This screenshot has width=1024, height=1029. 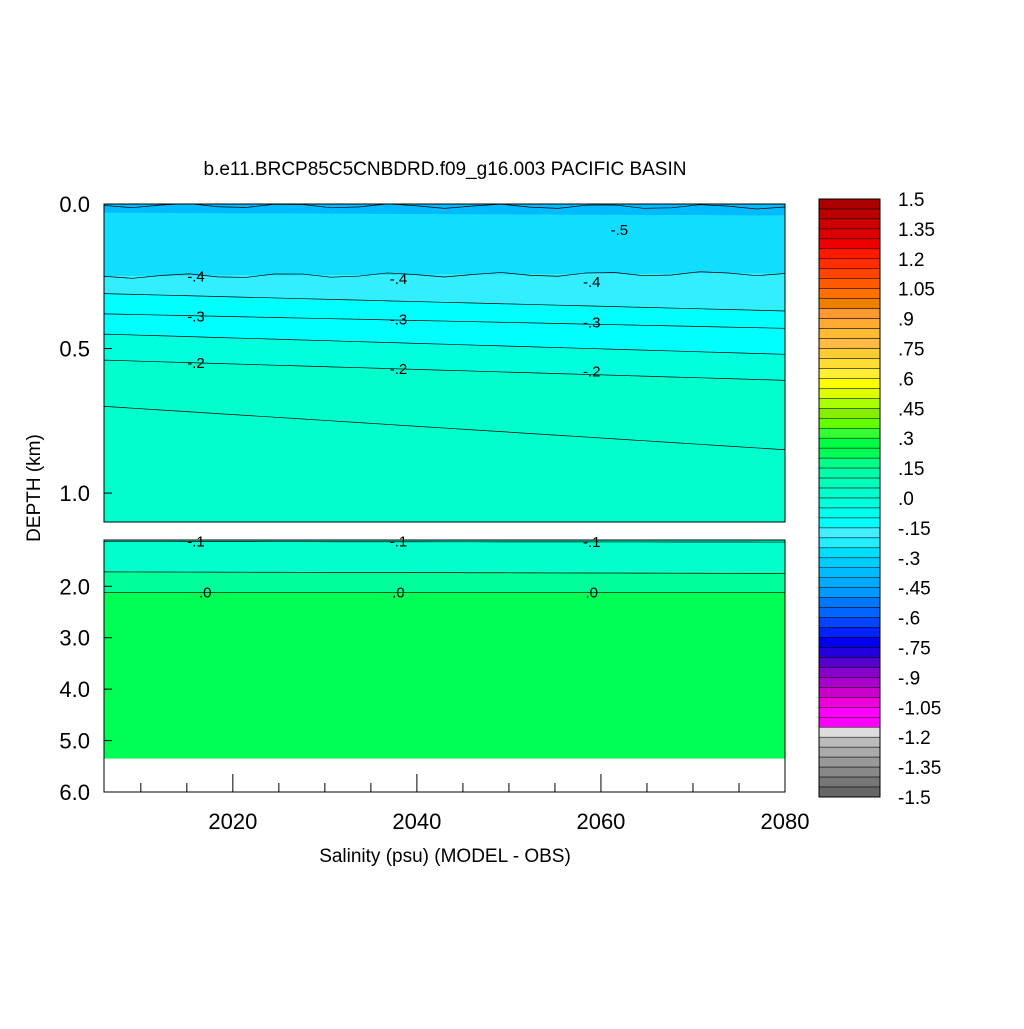 What do you see at coordinates (909, 619) in the screenshot?
I see `colorbar-label: -.6` at bounding box center [909, 619].